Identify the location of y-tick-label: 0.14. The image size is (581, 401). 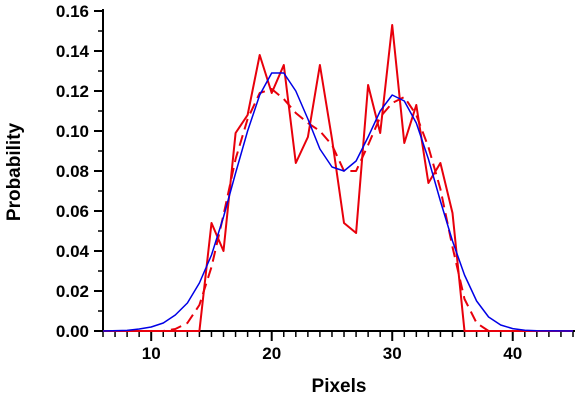
(73, 51).